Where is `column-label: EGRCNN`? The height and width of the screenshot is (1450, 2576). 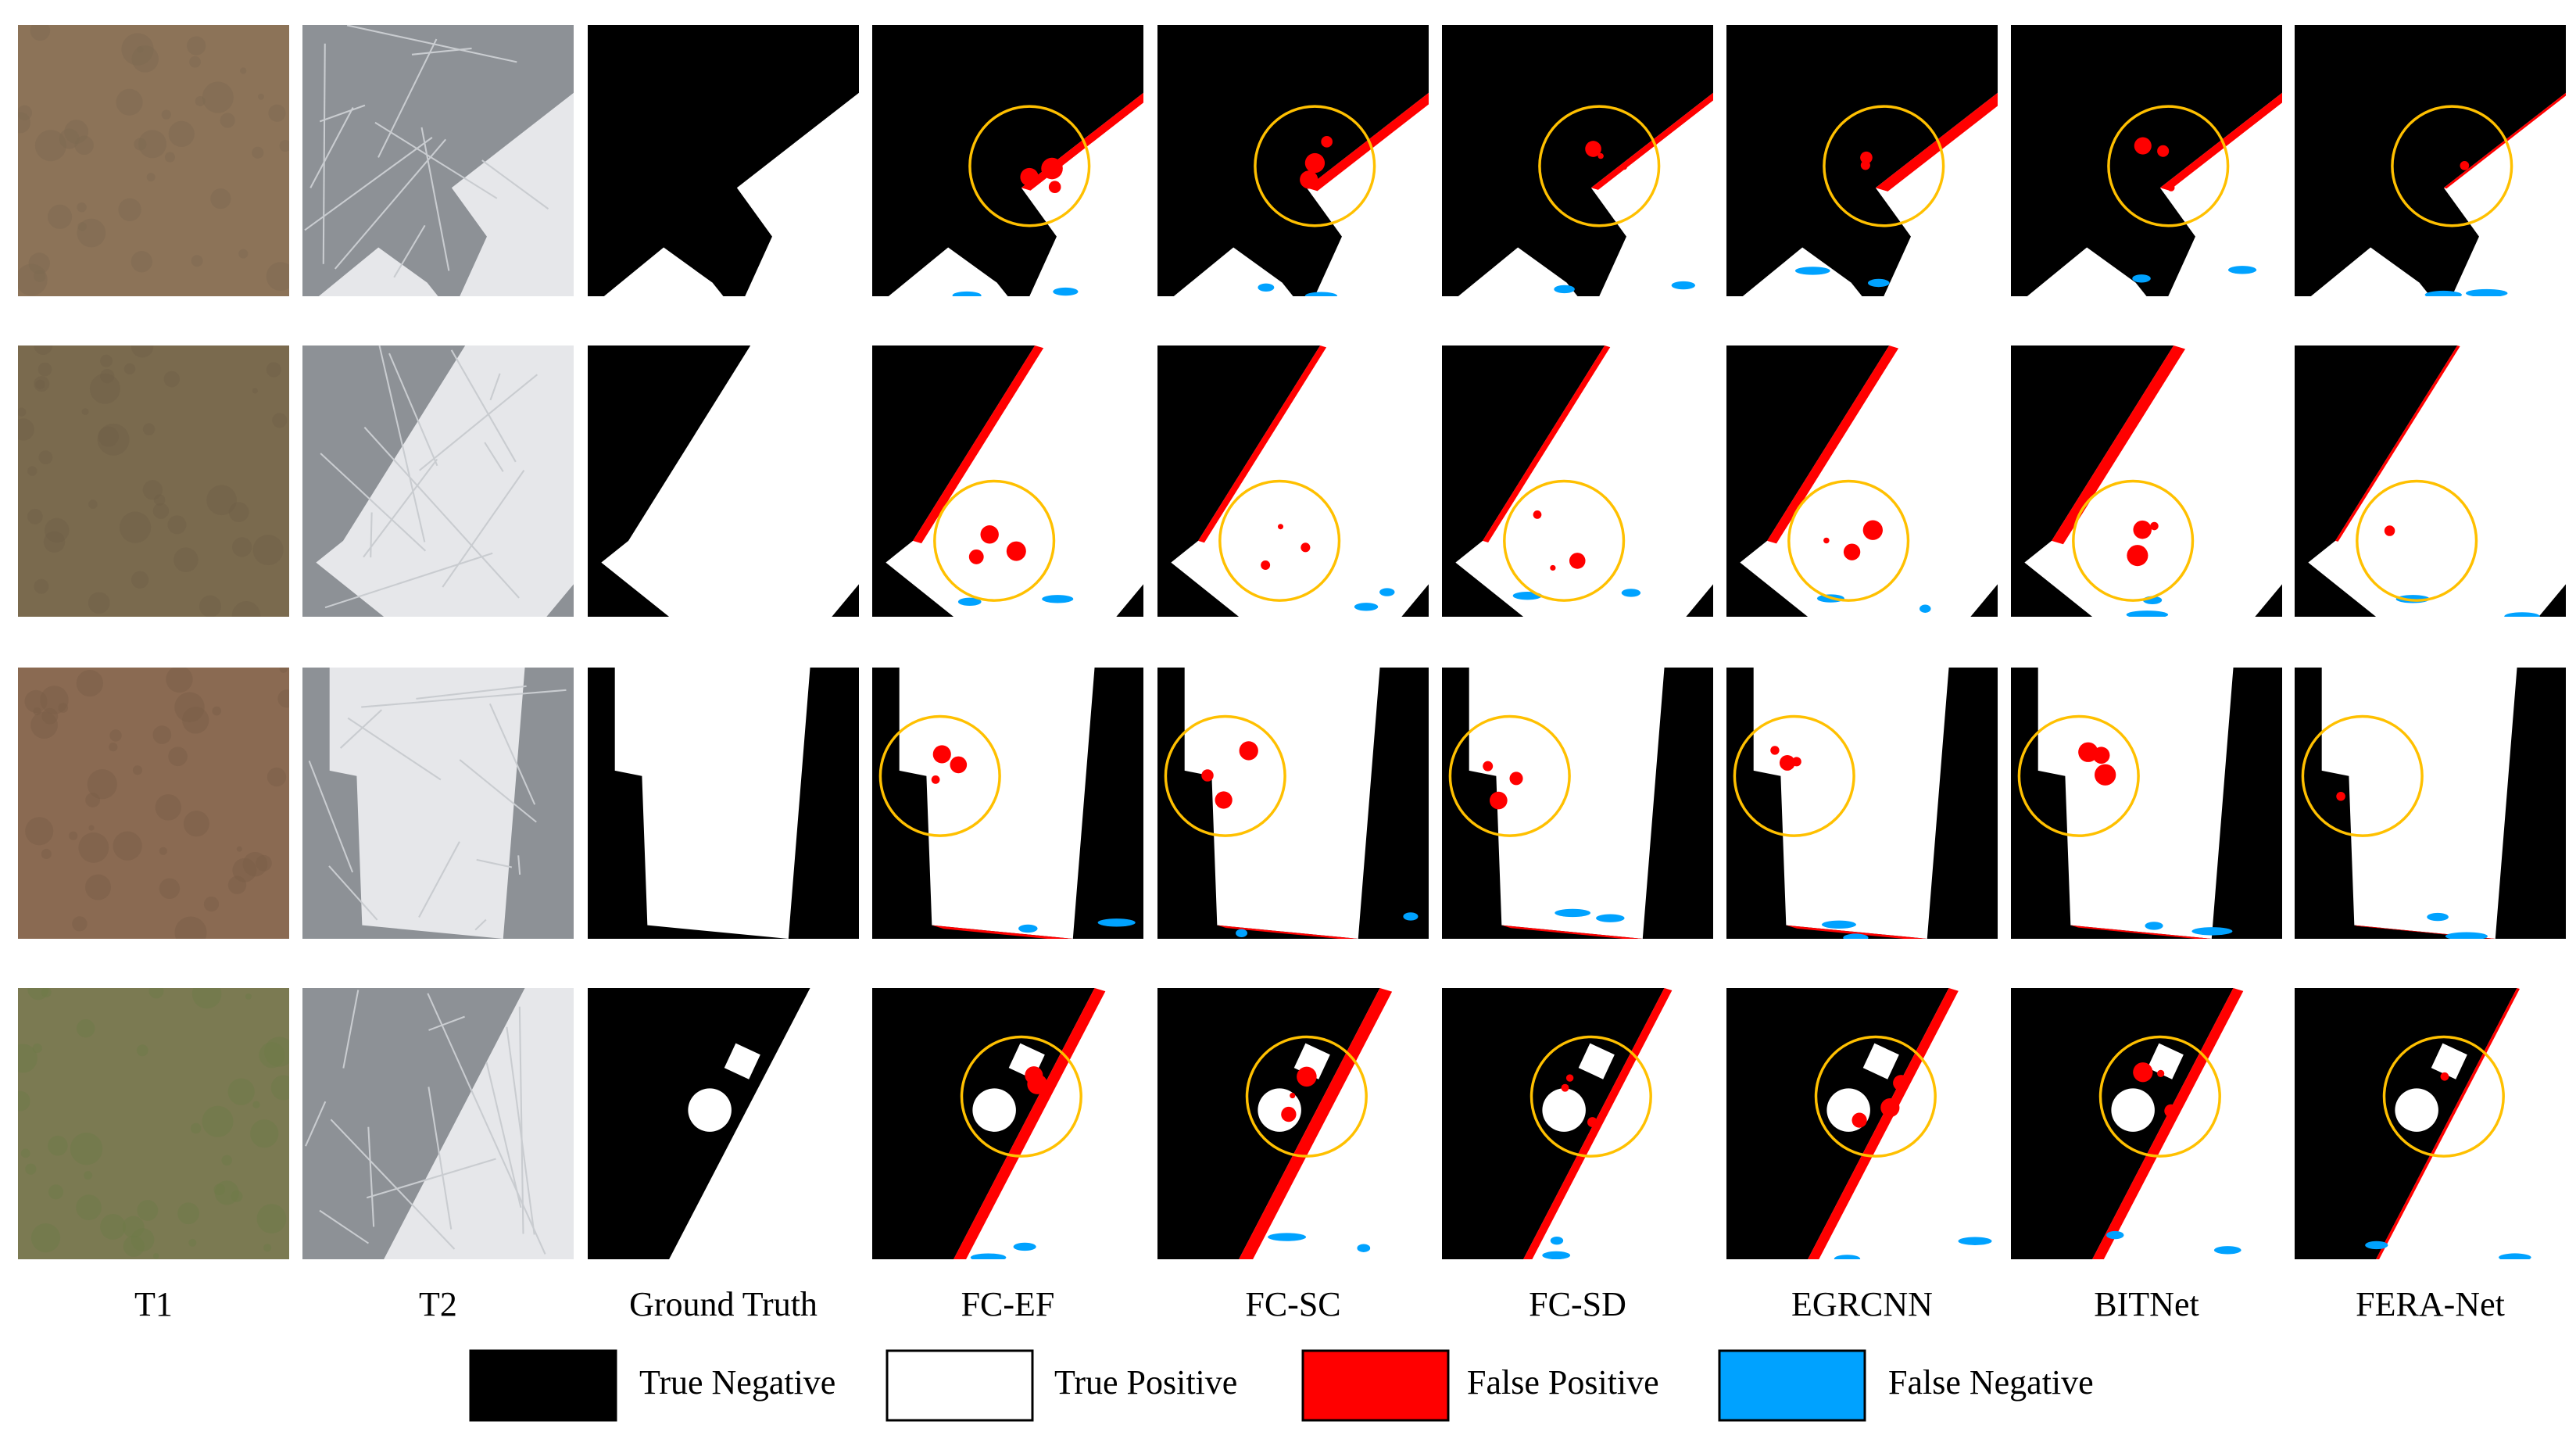
column-label: EGRCNN is located at coordinates (1862, 1304).